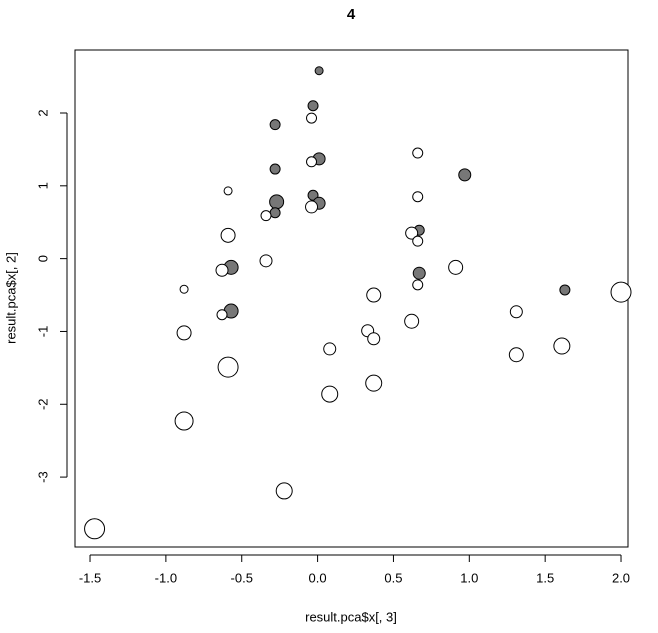 The width and height of the screenshot is (658, 633). I want to click on y-tick-label: 1, so click(42, 185).